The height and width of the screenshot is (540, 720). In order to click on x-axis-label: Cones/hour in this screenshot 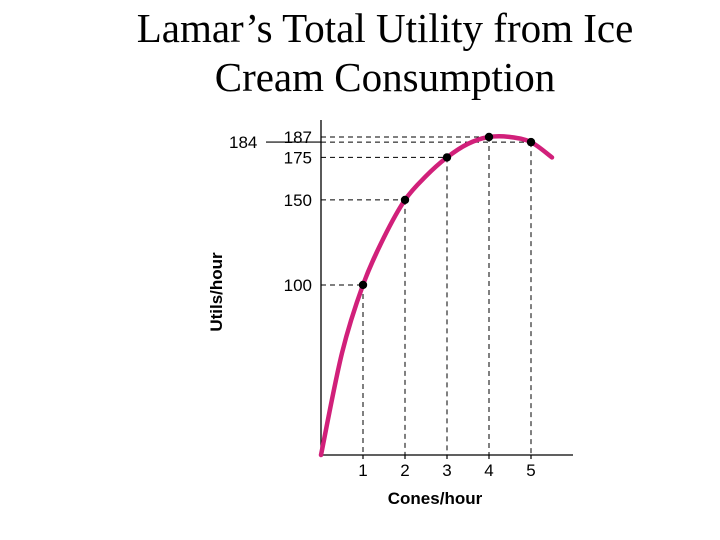, I will do `click(435, 498)`.